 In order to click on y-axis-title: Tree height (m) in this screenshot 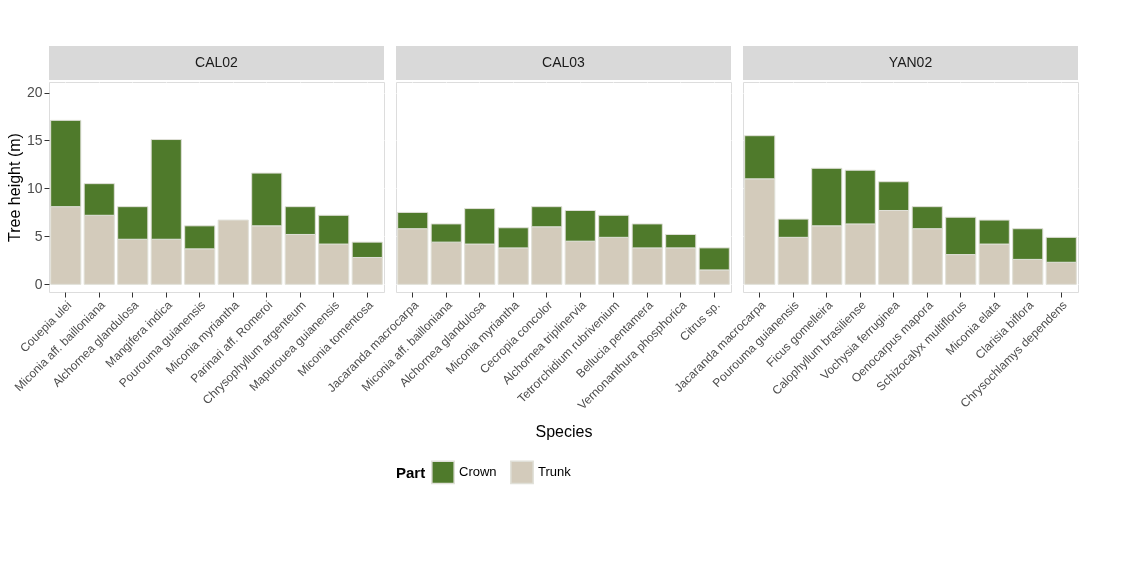, I will do `click(14, 187)`.